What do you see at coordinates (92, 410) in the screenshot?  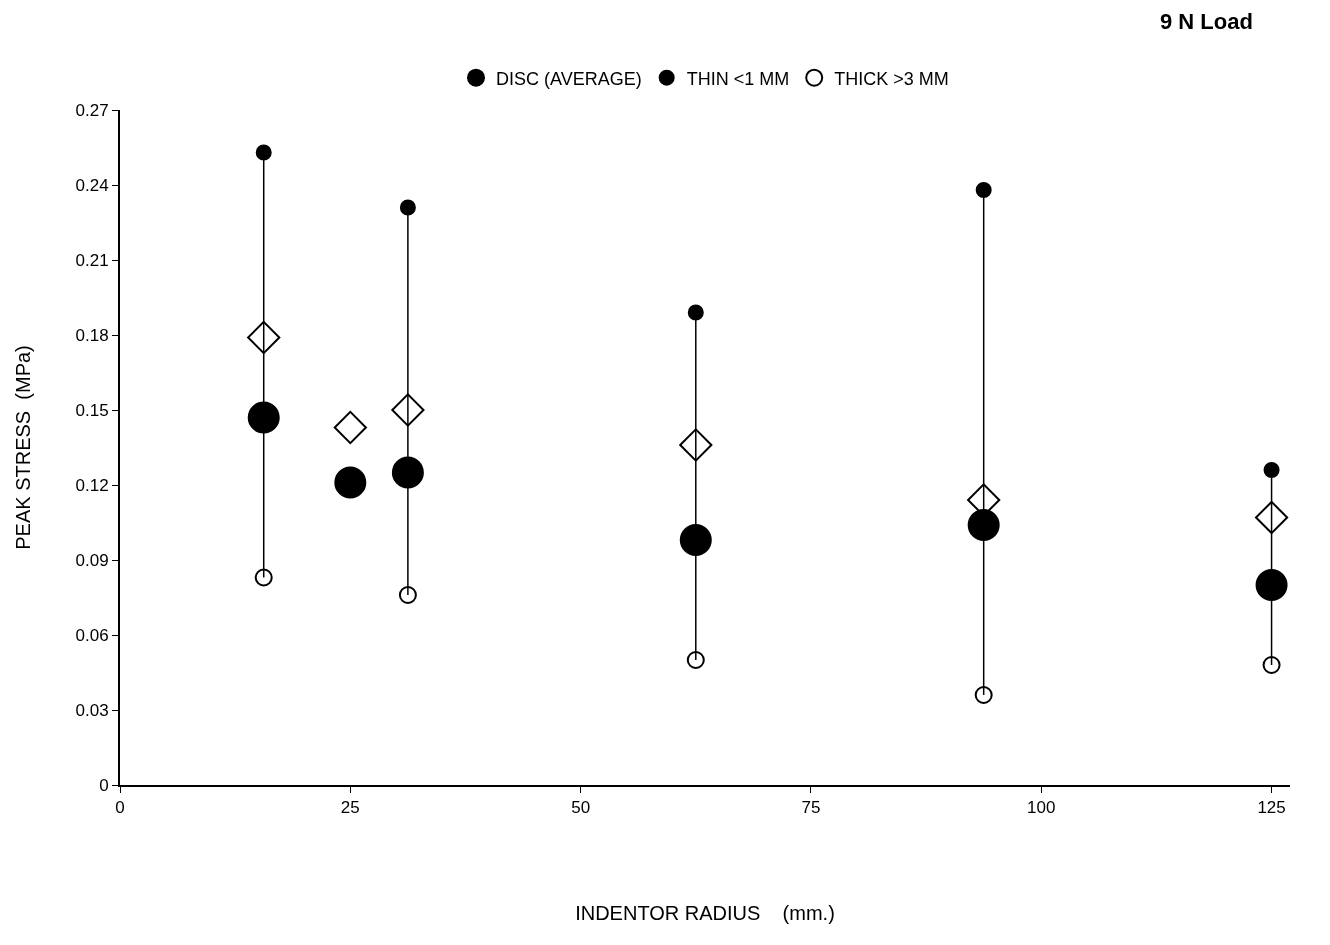 I see `y-tick-label: 0.15` at bounding box center [92, 410].